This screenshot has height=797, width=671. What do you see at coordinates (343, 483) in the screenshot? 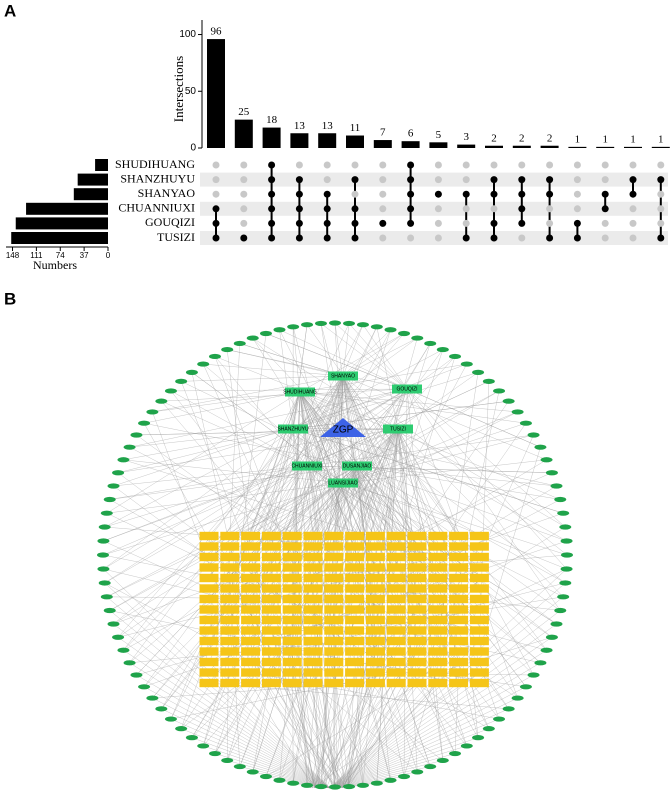
I see `herb-node` at bounding box center [343, 483].